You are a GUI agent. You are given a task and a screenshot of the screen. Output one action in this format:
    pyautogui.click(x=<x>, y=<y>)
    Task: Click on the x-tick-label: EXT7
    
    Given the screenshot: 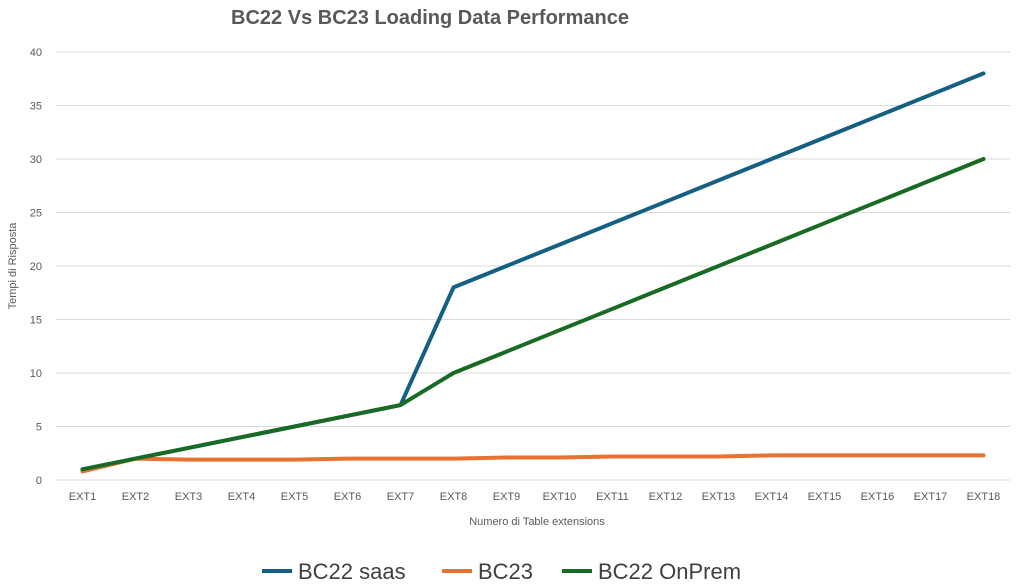 What is the action you would take?
    pyautogui.click(x=401, y=497)
    